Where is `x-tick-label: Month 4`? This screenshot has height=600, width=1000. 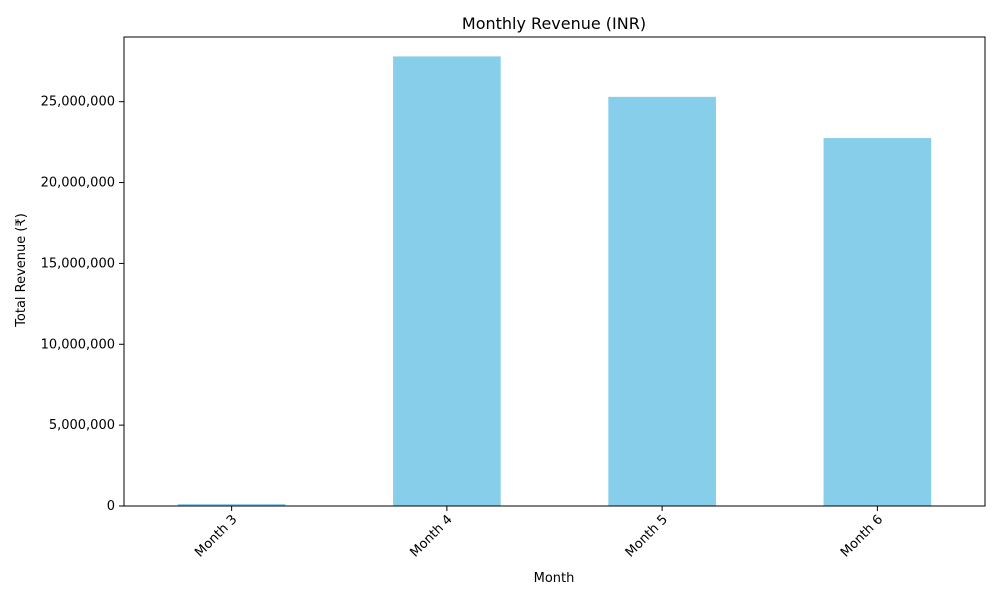
x-tick-label: Month 4 is located at coordinates (432, 536).